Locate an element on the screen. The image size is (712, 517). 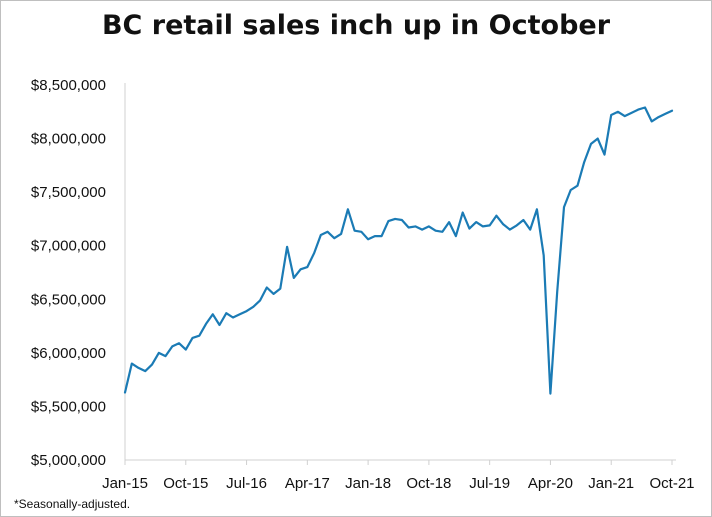
footnote: *Seasonally-adjusted. is located at coordinates (72, 504).